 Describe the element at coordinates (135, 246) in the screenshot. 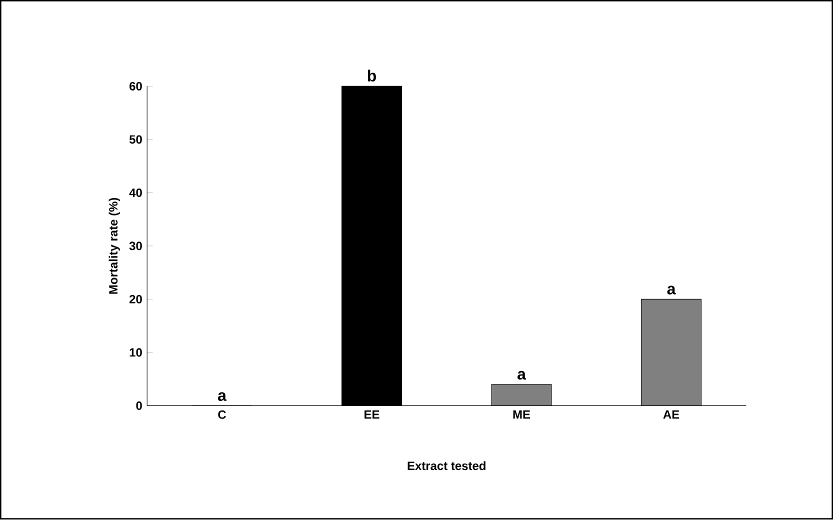

I see `y-tick-label: 30` at that location.